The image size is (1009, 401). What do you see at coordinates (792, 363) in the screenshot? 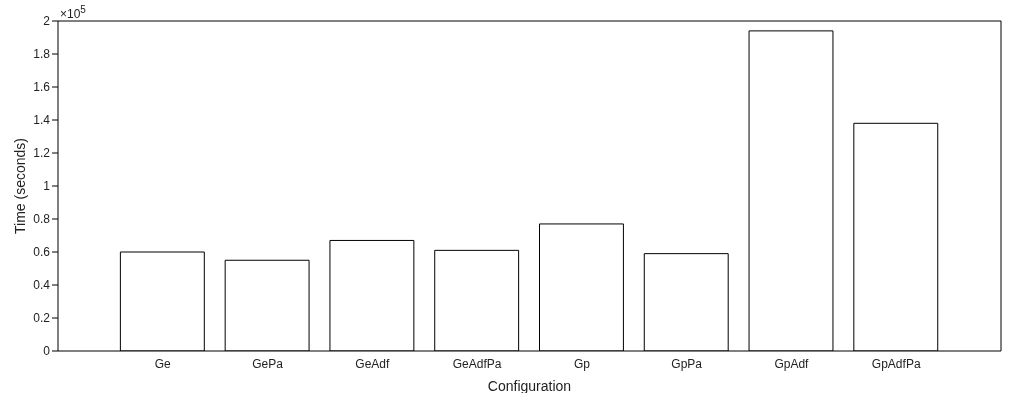
I see `x-tick-label: GpAdf` at bounding box center [792, 363].